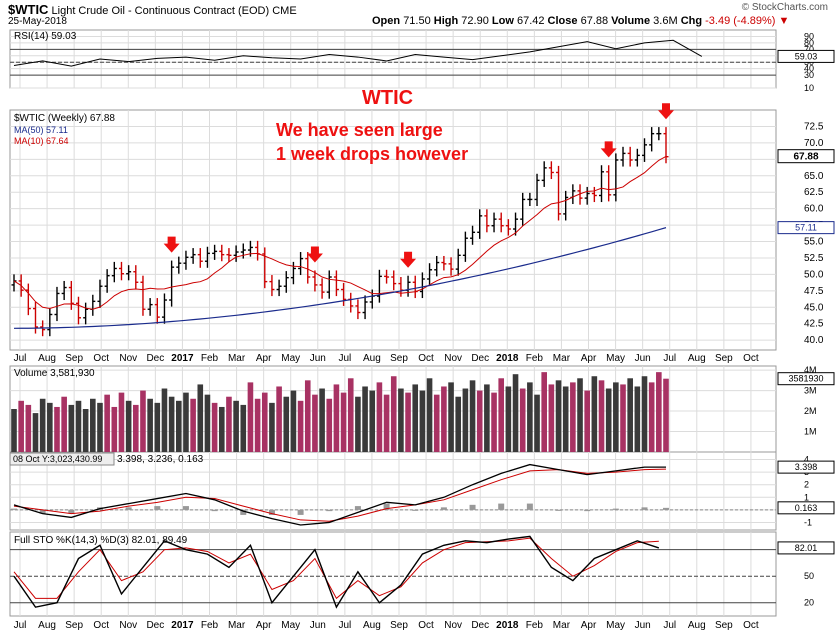  What do you see at coordinates (399, 358) in the screenshot?
I see `x-tick-label-top: Sep` at bounding box center [399, 358].